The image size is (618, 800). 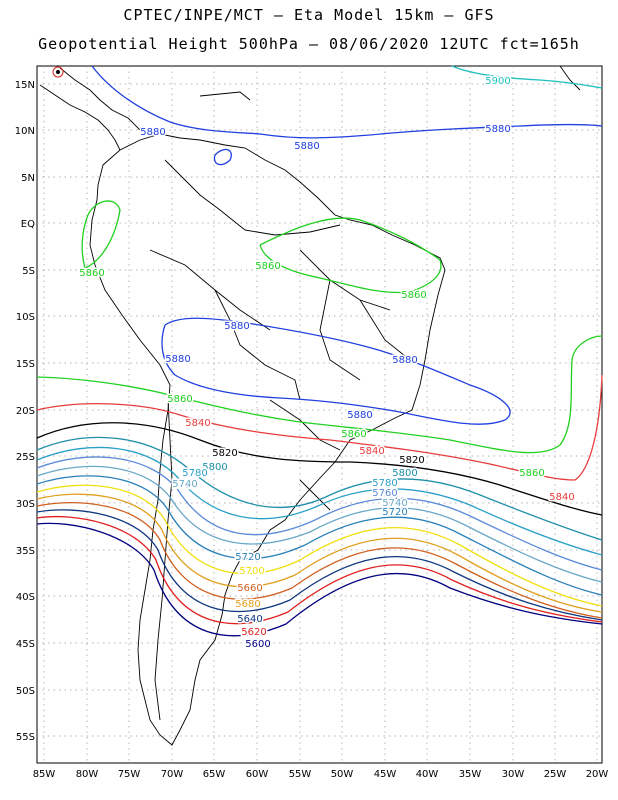 What do you see at coordinates (58, 72) in the screenshot?
I see `high-marker-icon` at bounding box center [58, 72].